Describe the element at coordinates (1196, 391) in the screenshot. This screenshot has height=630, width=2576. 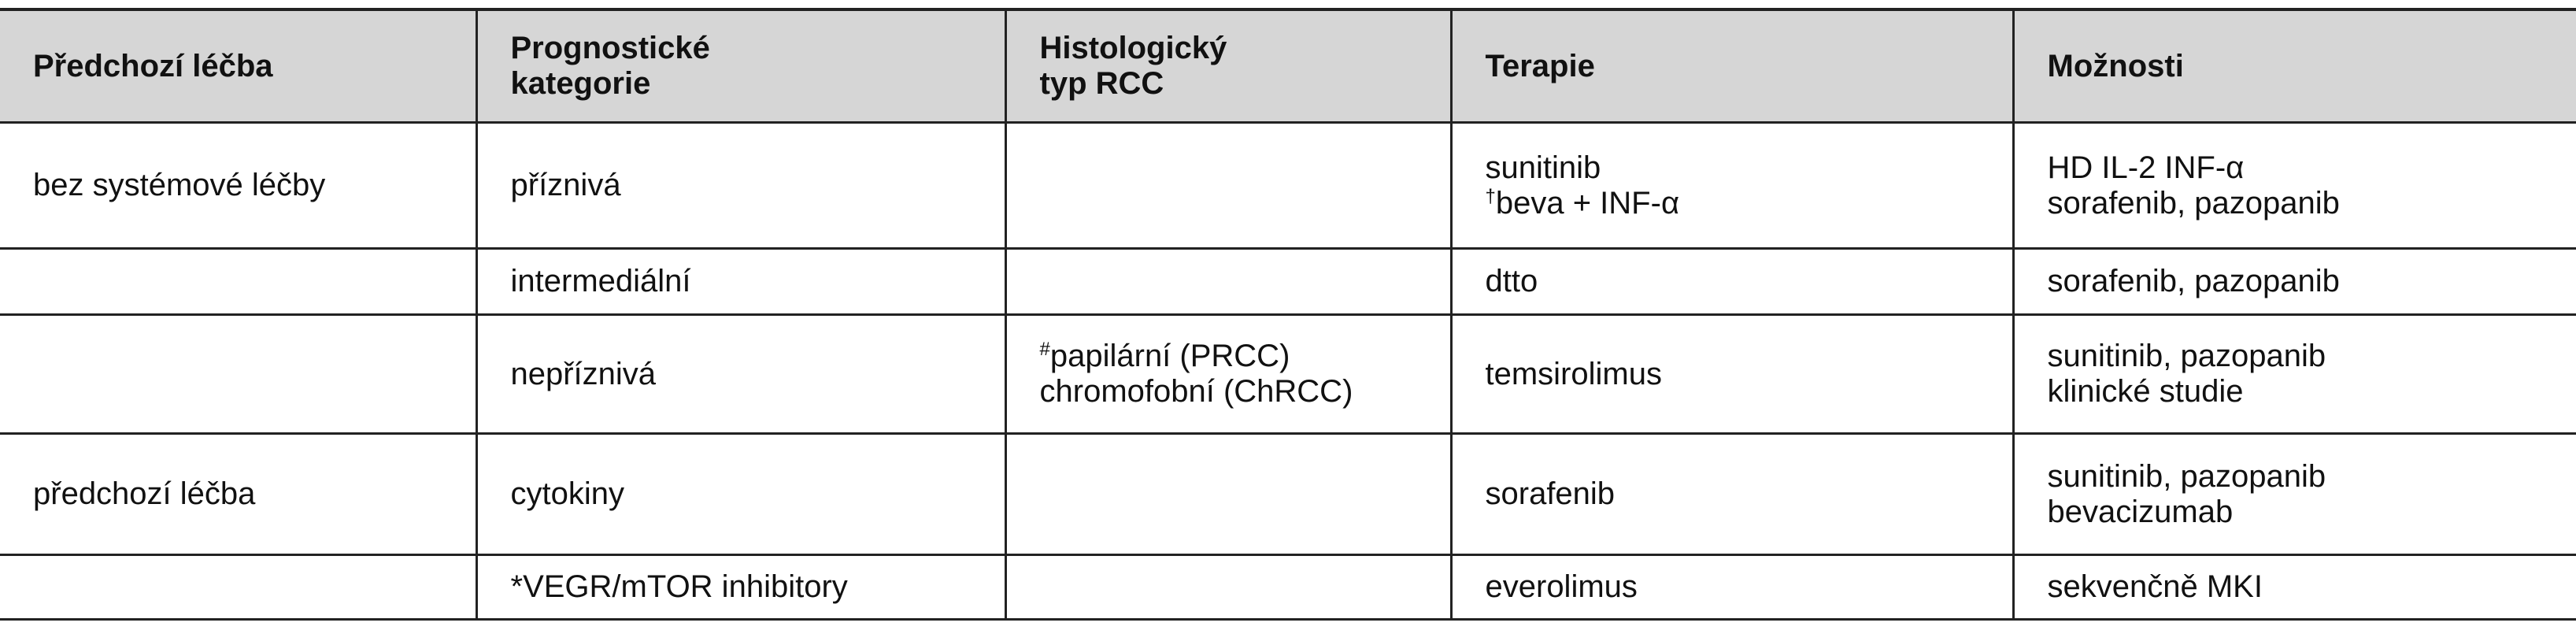
I see `cell-line: chromofobní (ChRCC)` at that location.